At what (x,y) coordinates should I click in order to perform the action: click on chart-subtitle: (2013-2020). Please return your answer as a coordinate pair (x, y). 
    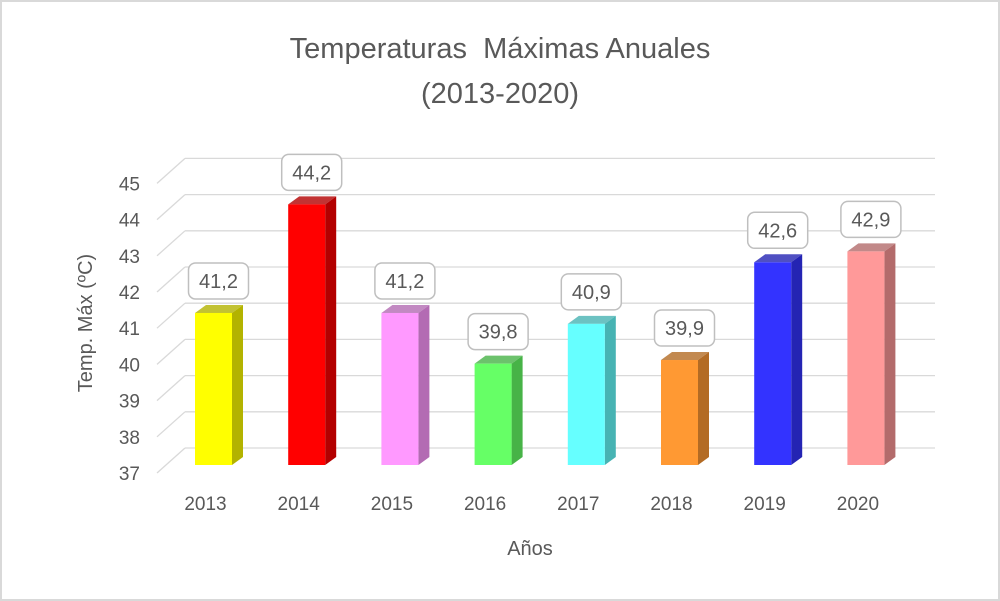
    Looking at the image, I should click on (500, 94).